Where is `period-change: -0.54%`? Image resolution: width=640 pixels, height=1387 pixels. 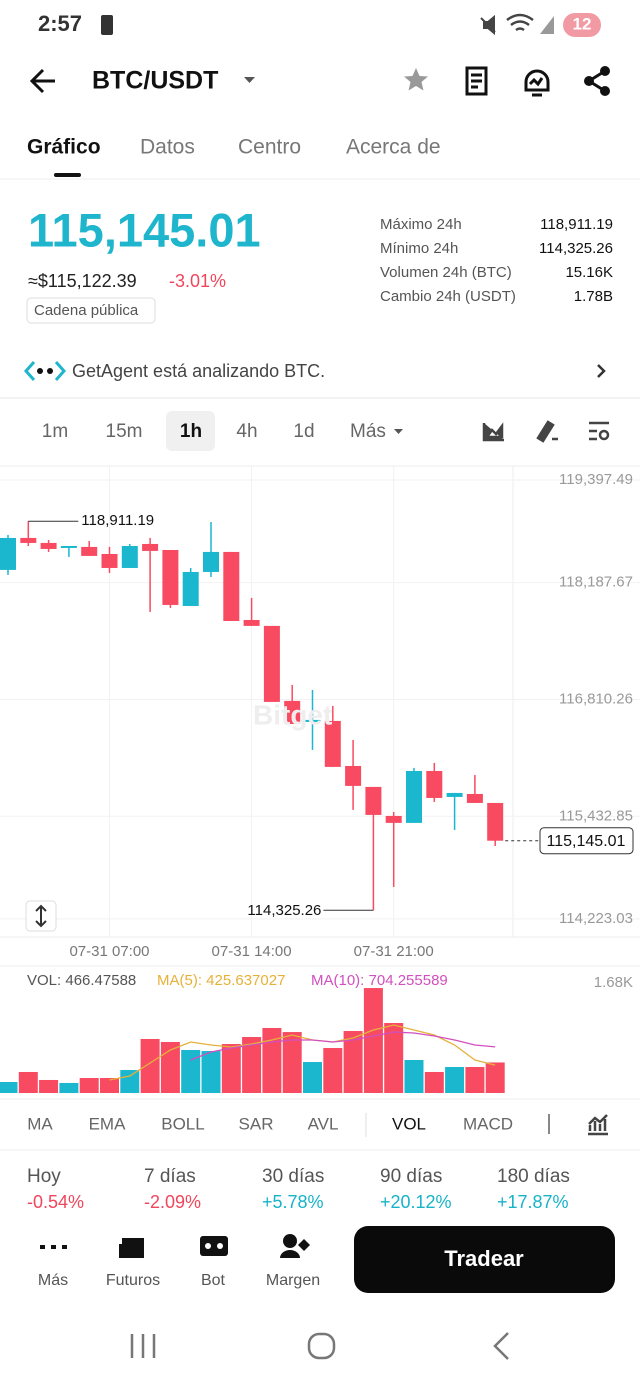
period-change: -0.54% is located at coordinates (55, 1202).